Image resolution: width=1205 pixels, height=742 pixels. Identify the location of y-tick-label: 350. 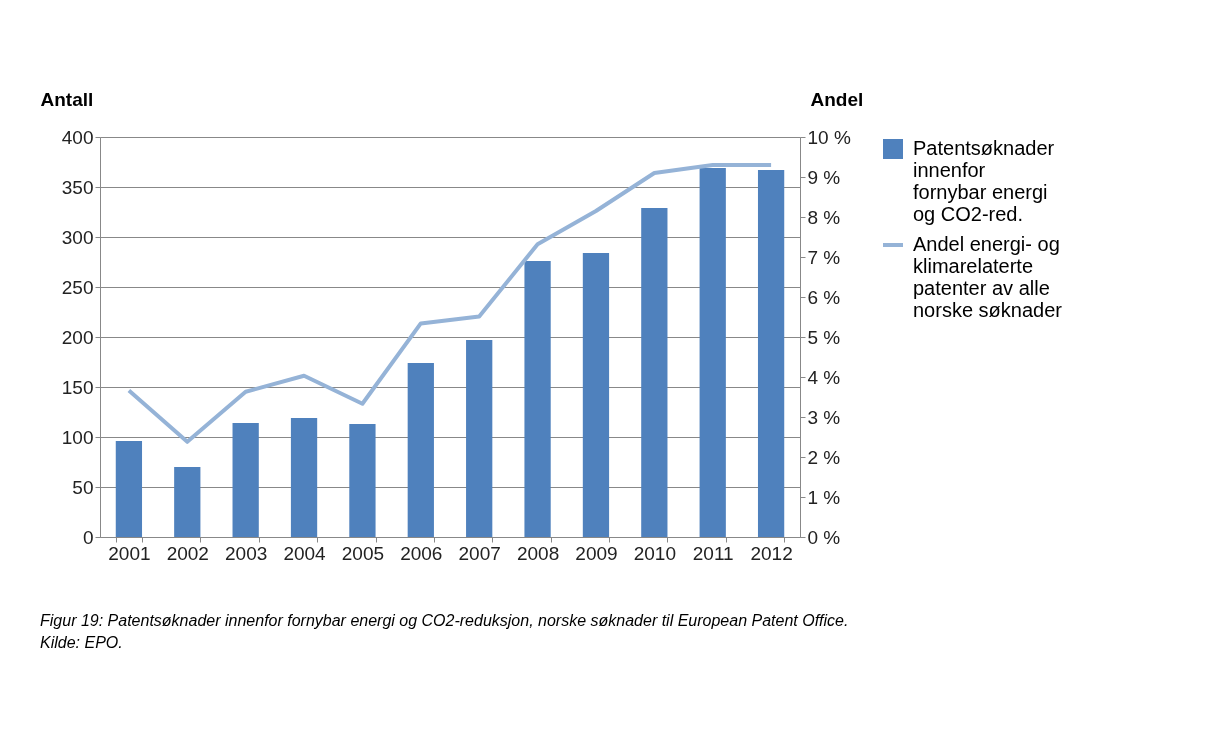
(77, 187).